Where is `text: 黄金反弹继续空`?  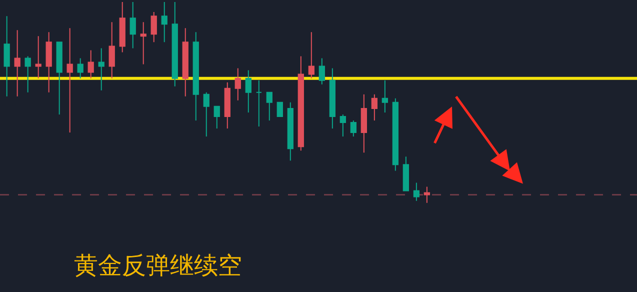 text: 黄金反弹继续空 is located at coordinates (158, 265).